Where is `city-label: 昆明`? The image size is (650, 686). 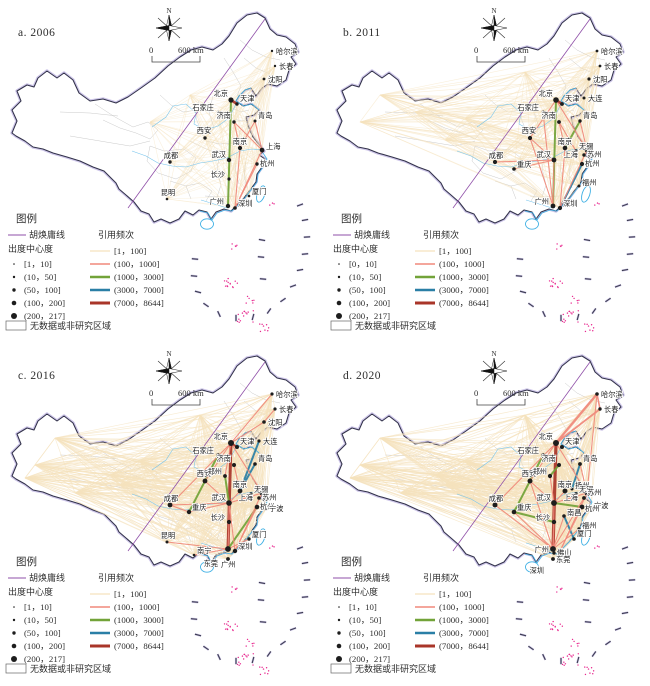
city-label: 昆明 is located at coordinates (168, 193).